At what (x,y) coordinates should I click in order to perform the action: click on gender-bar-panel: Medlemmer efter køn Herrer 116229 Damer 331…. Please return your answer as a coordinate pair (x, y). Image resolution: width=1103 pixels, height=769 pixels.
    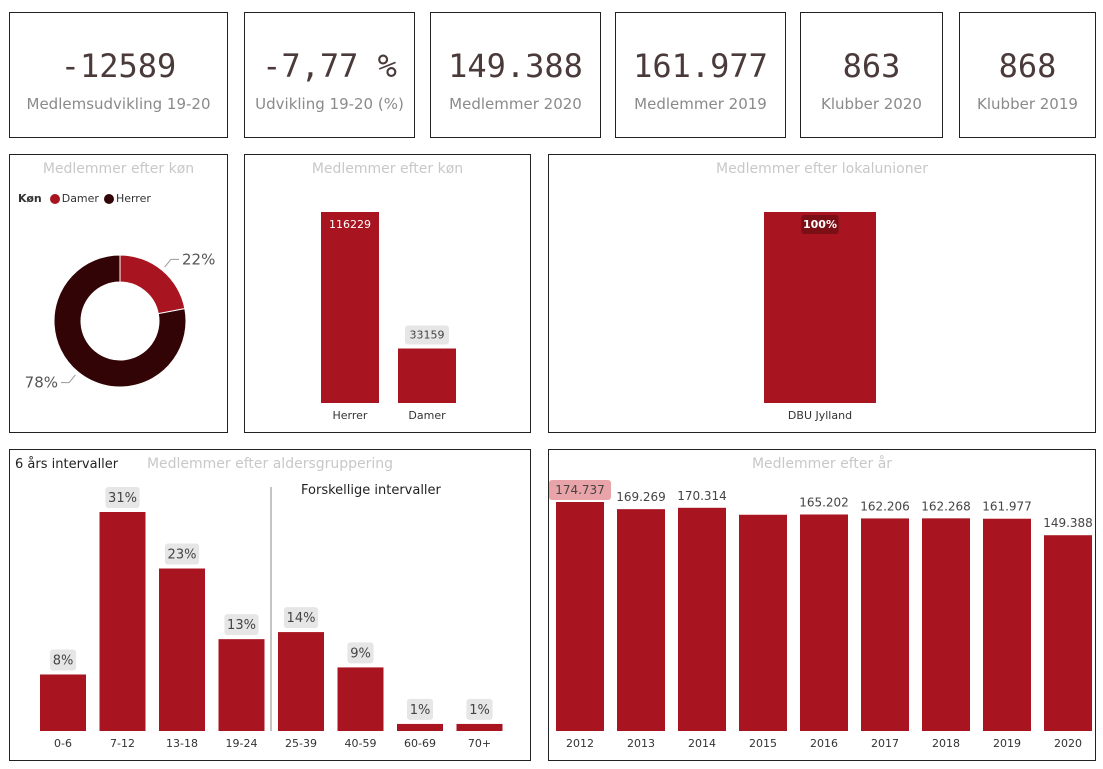
    Looking at the image, I should click on (387, 293).